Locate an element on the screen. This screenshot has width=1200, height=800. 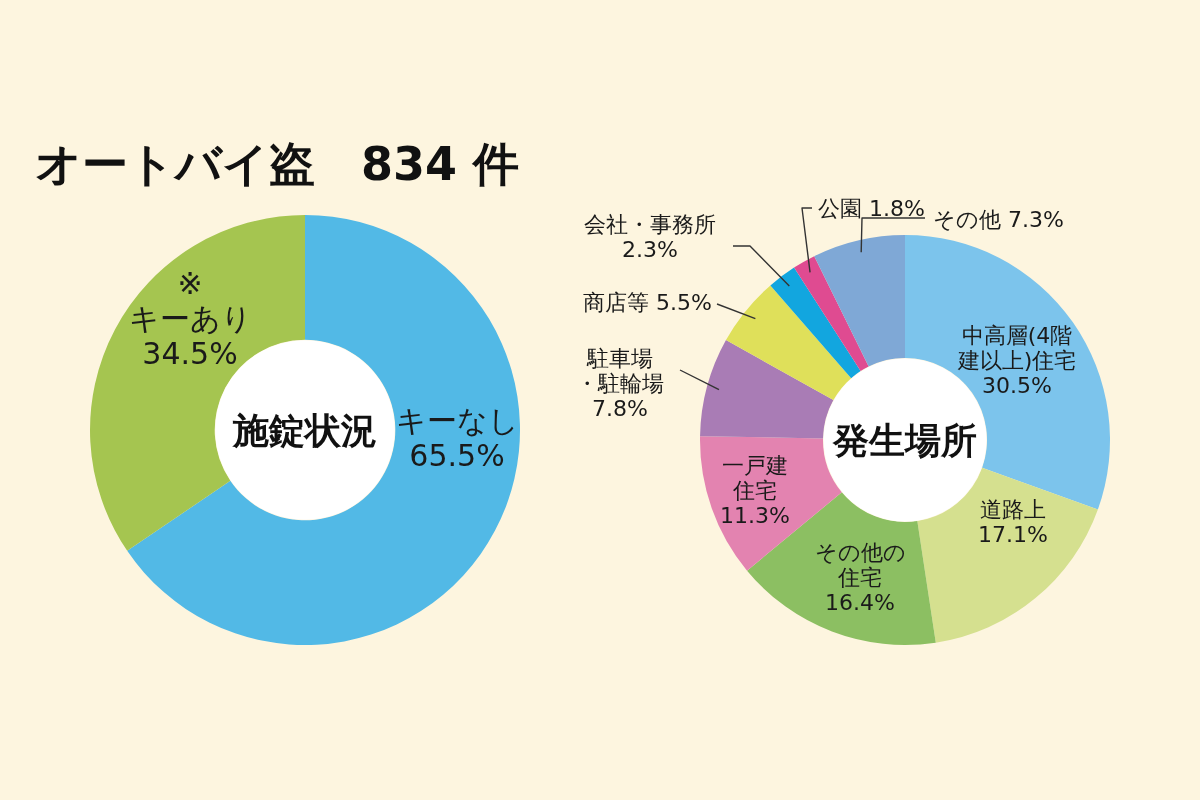
slice-label: 道路上 is located at coordinates (1013, 510).